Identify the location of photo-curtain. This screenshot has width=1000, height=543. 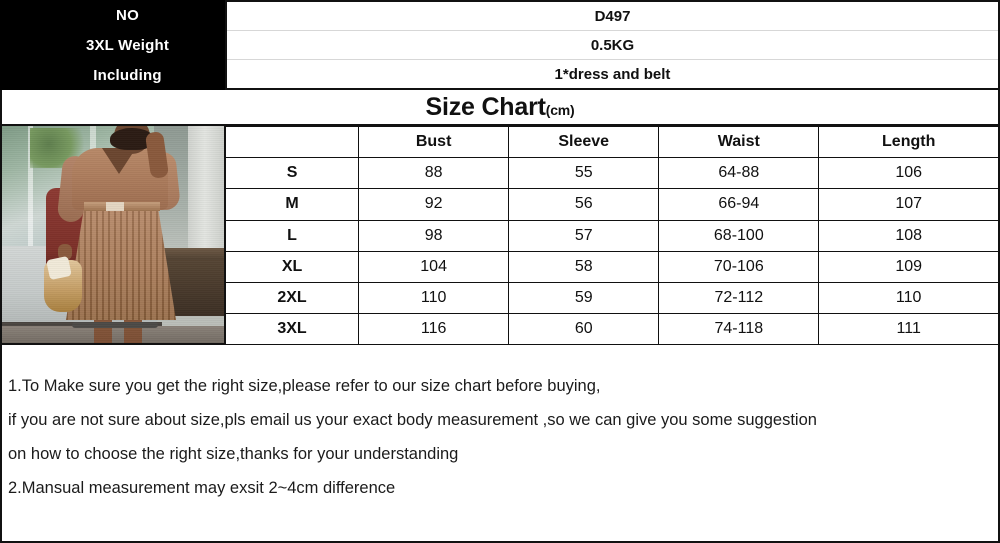
(206, 190).